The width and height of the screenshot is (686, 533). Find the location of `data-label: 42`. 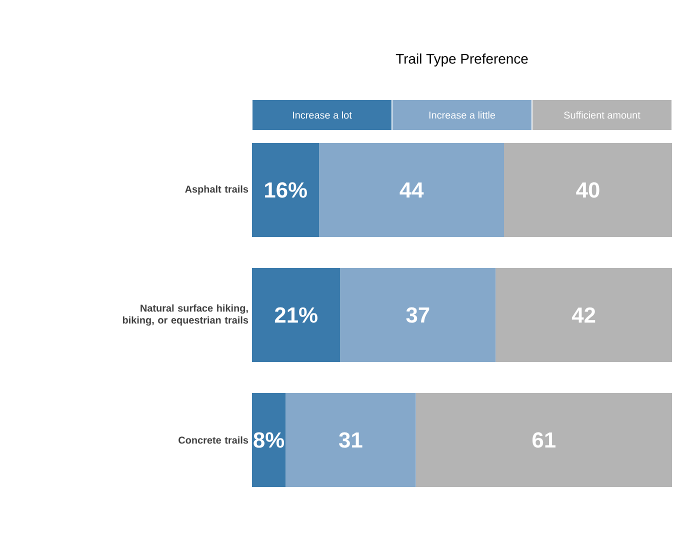

data-label: 42 is located at coordinates (584, 315).